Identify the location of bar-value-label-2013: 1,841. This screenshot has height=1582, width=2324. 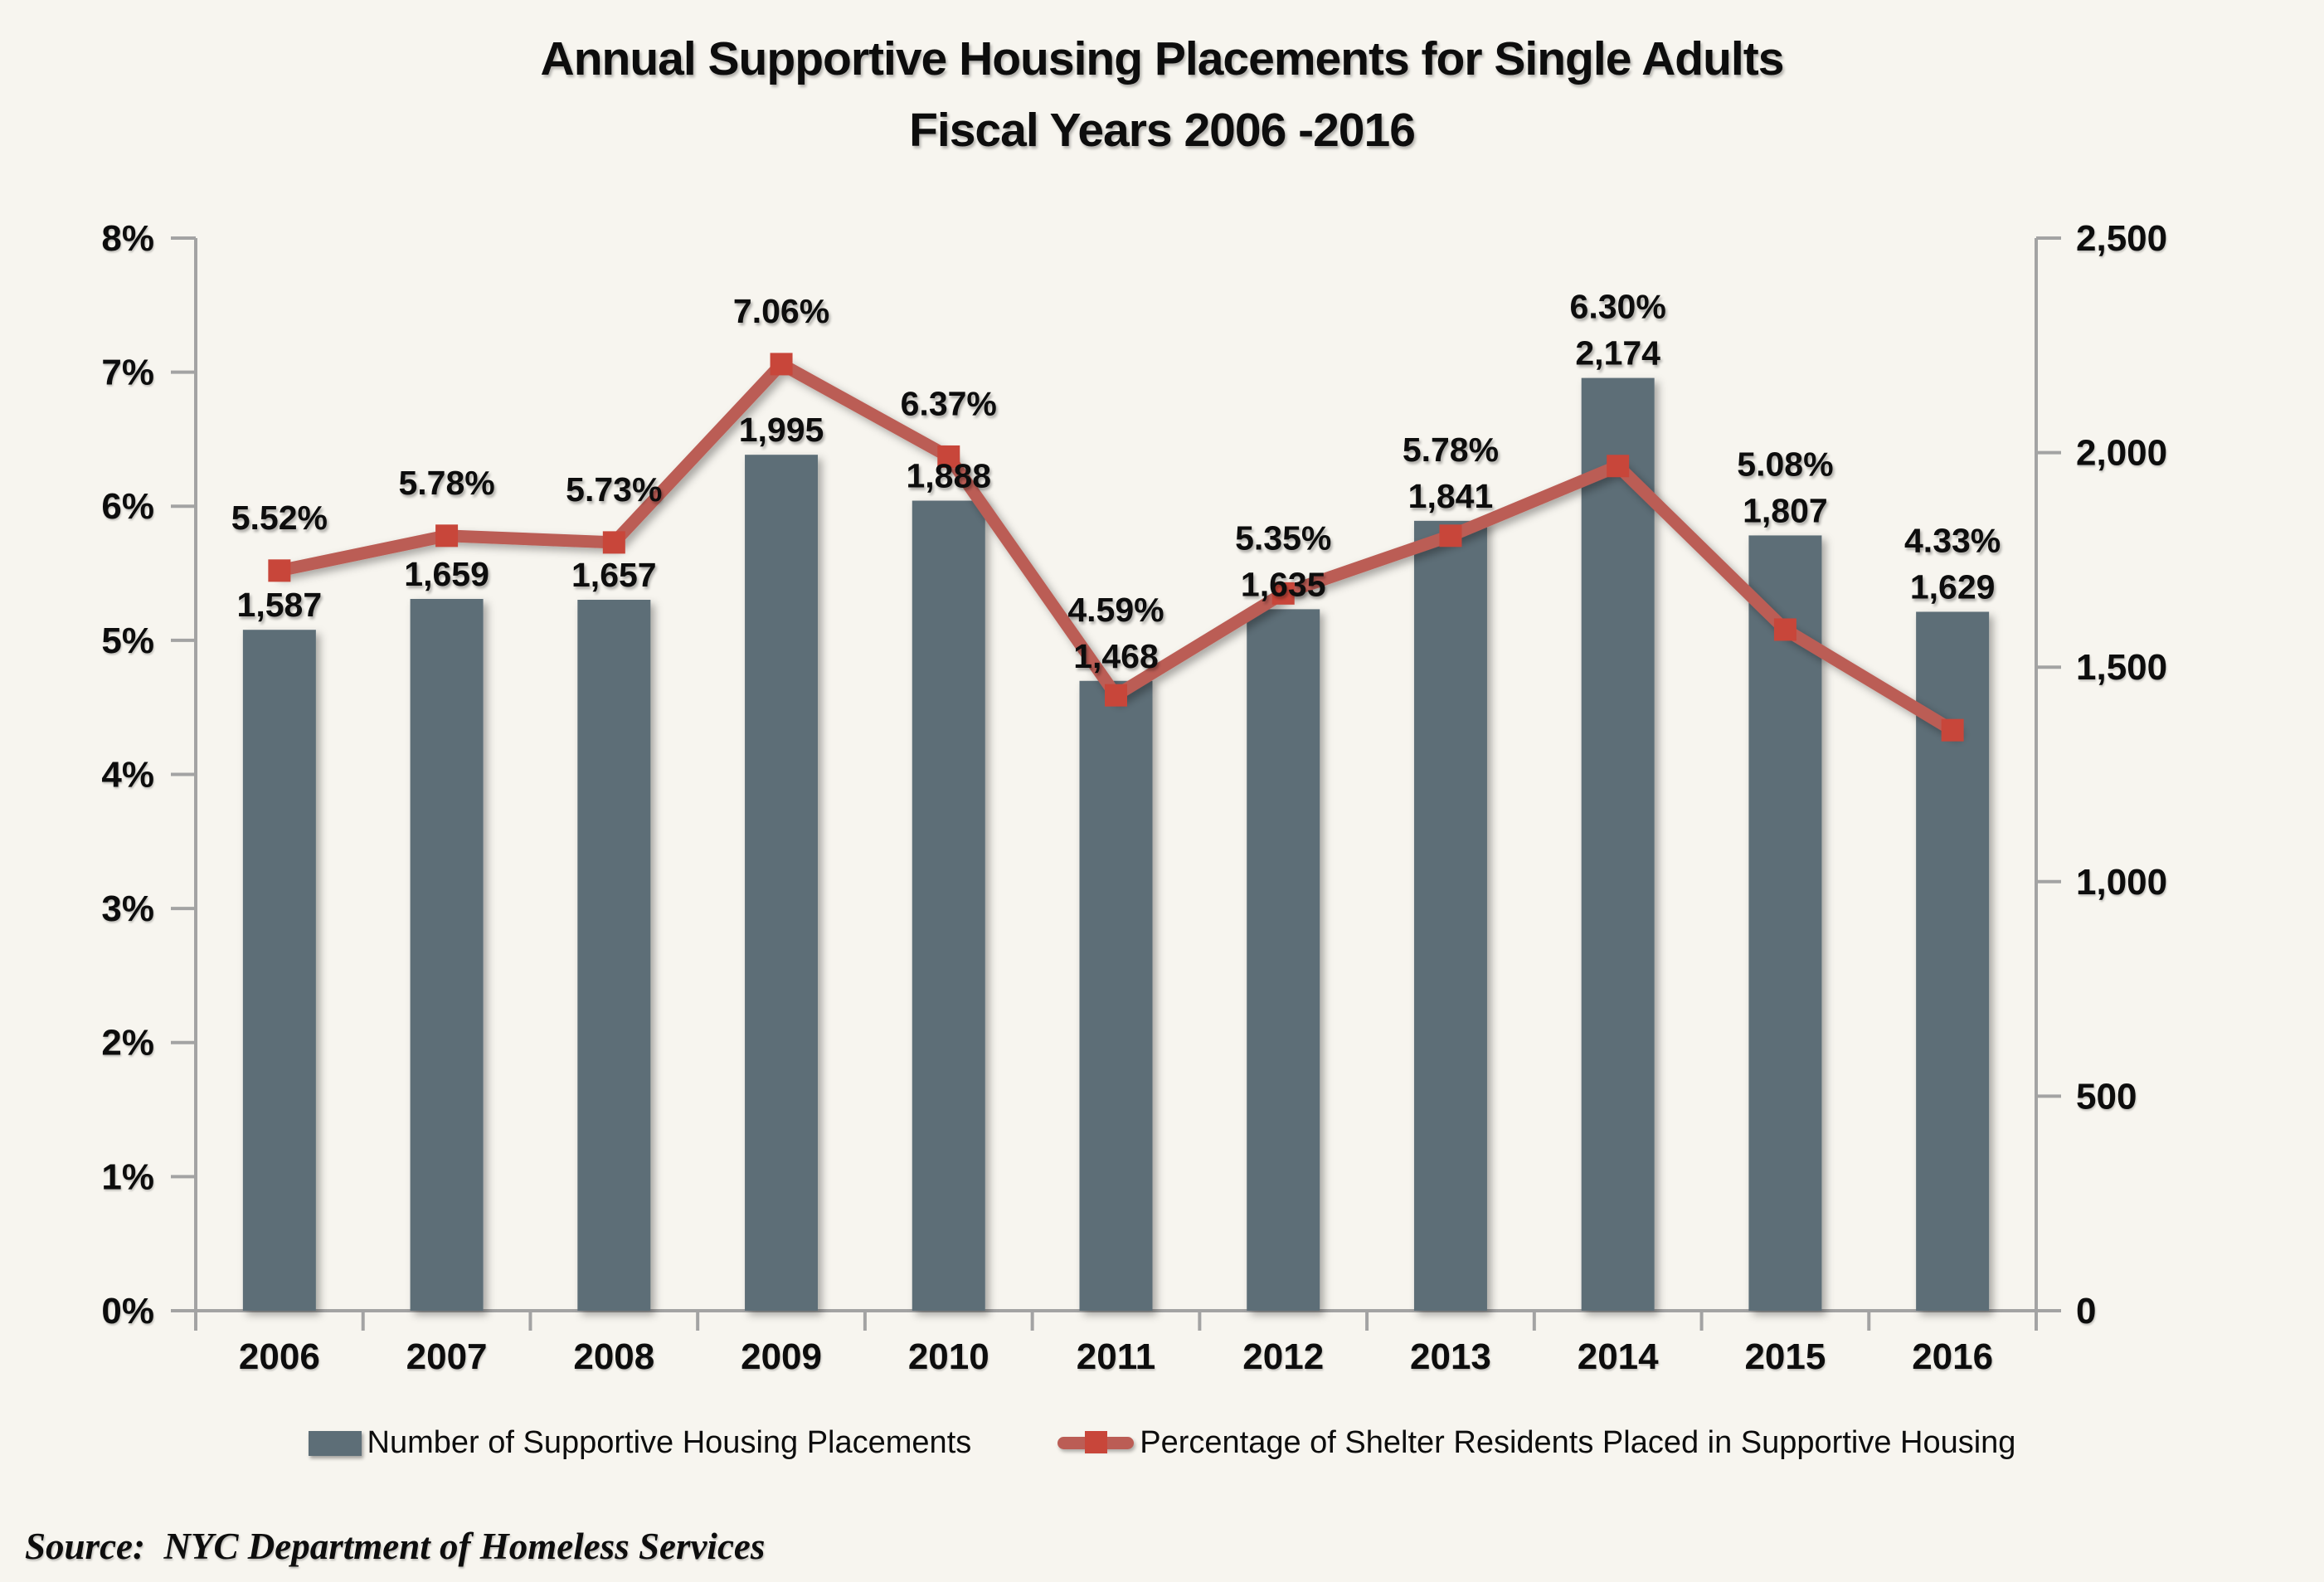
(1451, 496).